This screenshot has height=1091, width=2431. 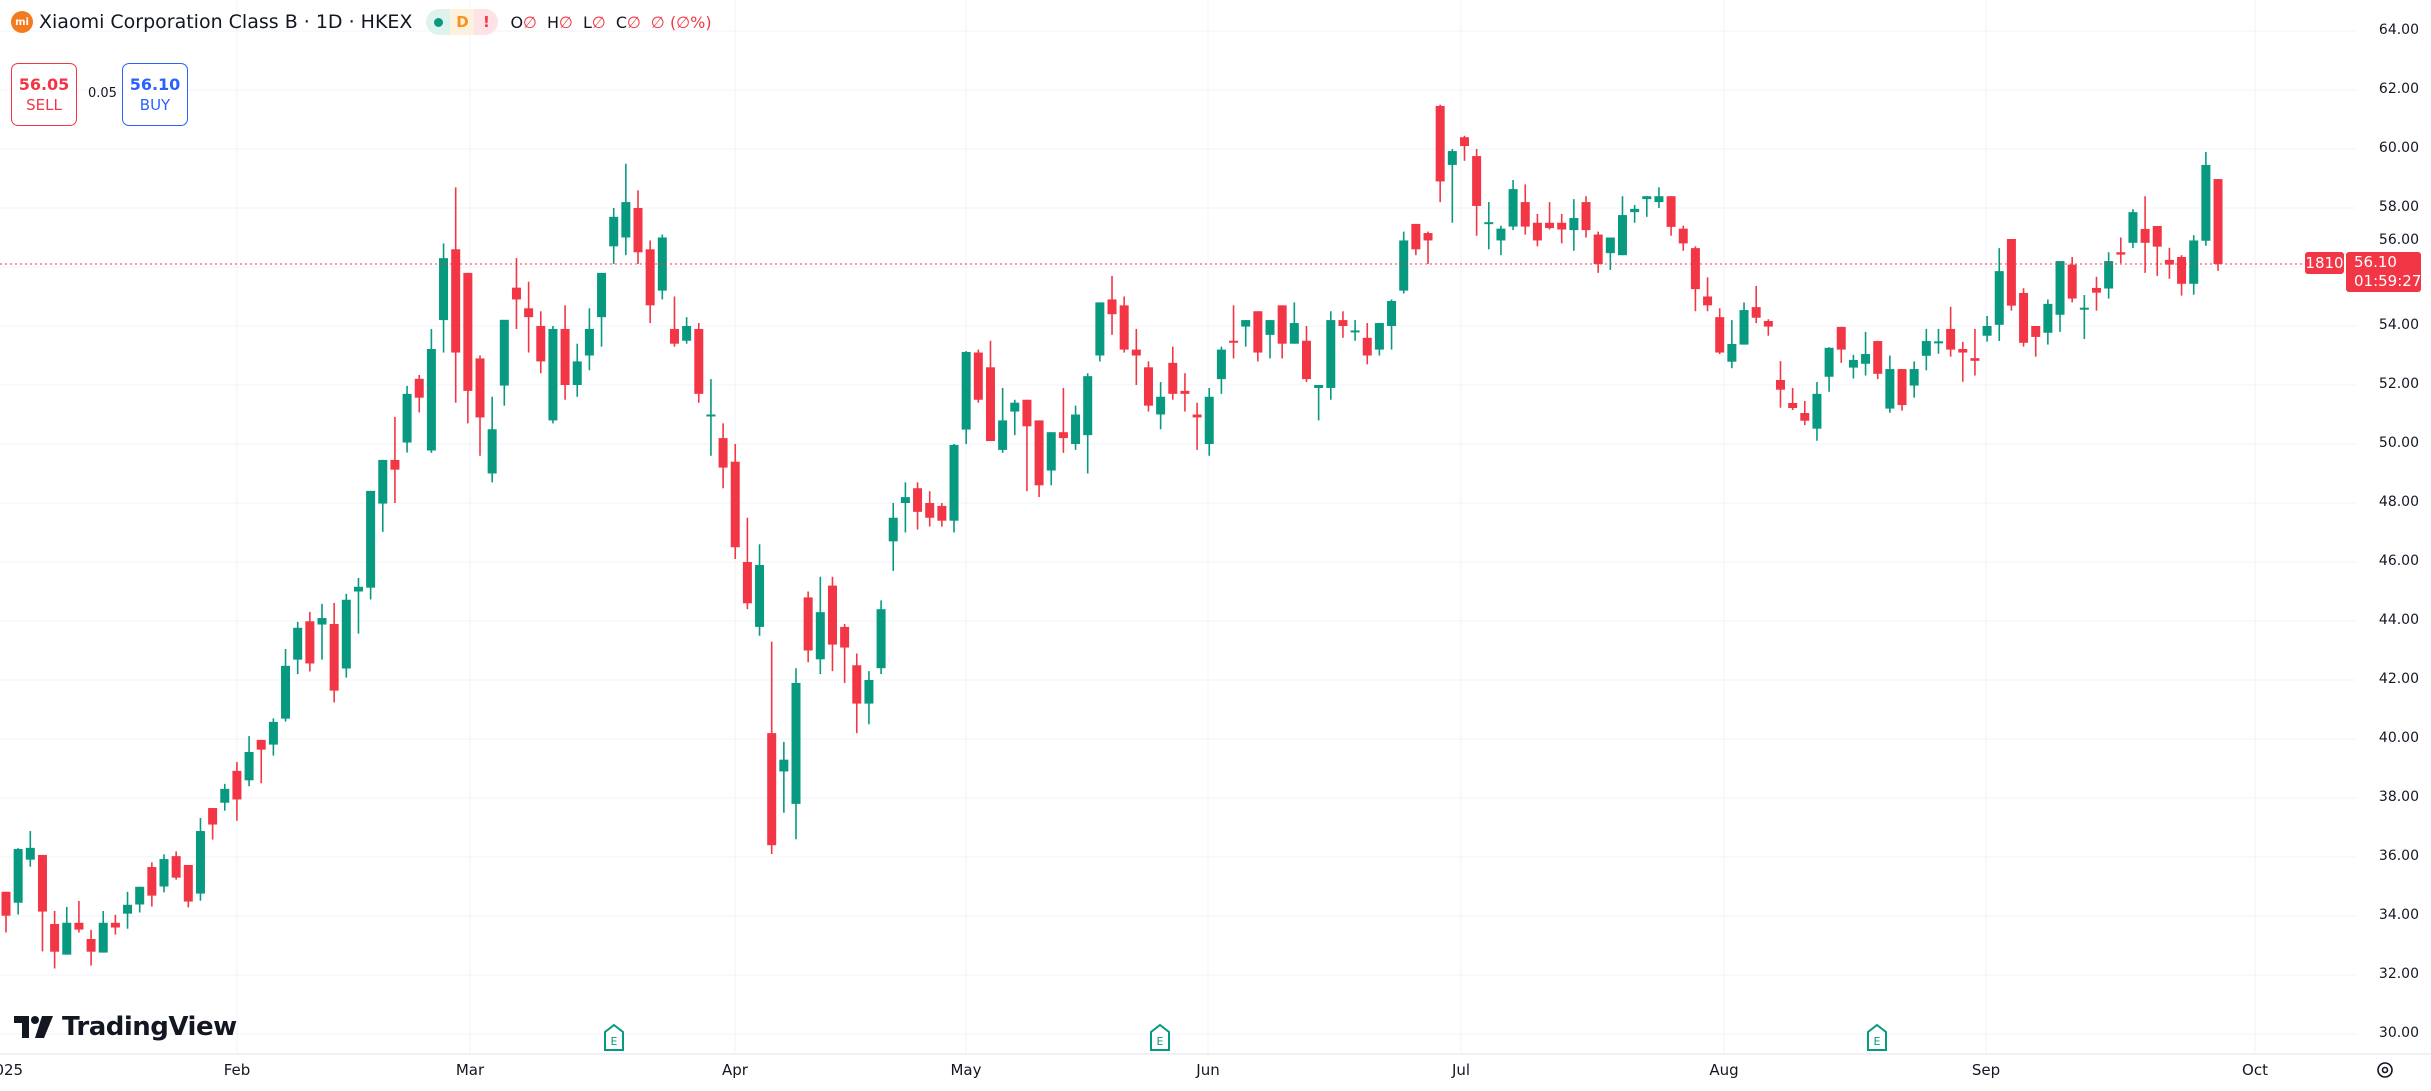 What do you see at coordinates (486, 22) in the screenshot?
I see `warning-badge: !` at bounding box center [486, 22].